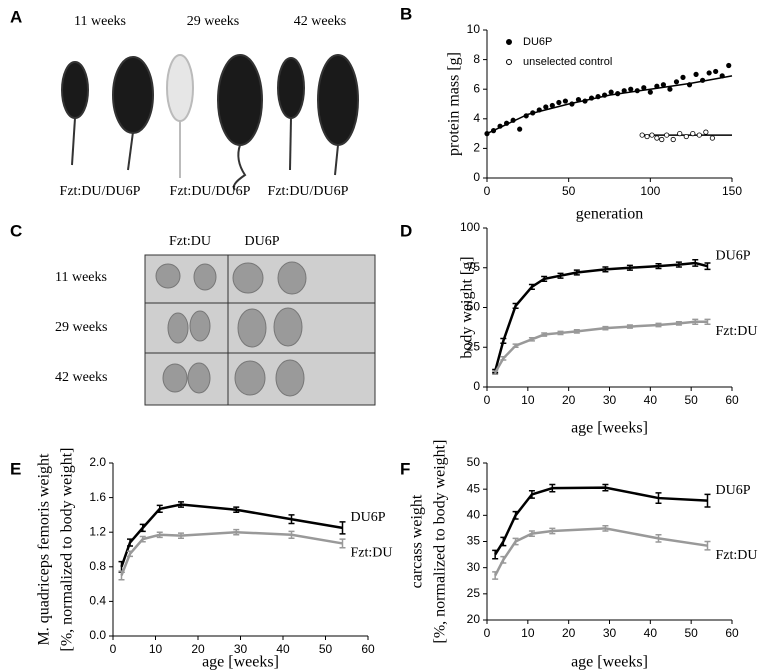  Describe the element at coordinates (474, 515) in the screenshot. I see `y-tick-label: 40` at that location.